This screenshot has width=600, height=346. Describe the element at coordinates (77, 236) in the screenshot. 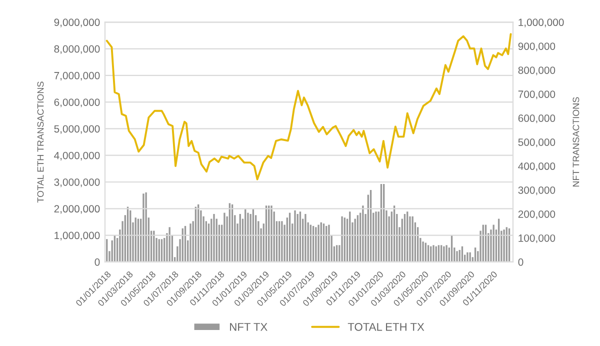

I see `y-tick-label: 1,000,000` at that location.